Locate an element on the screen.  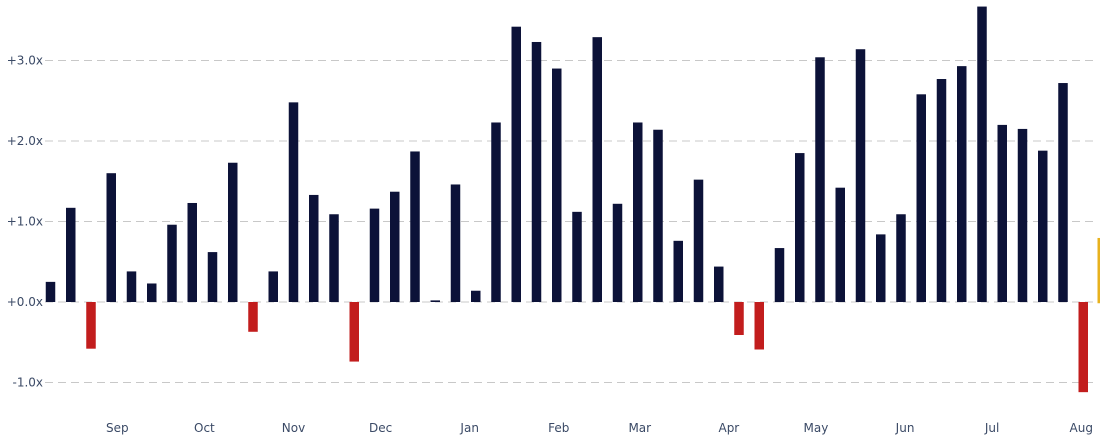
x-tick-label: Nov is located at coordinates (293, 428).